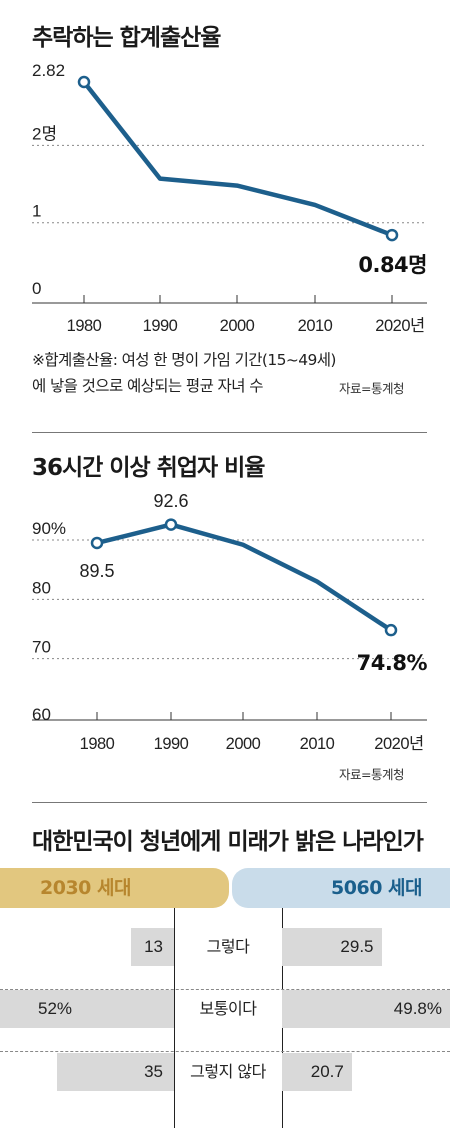 The image size is (450, 1128). What do you see at coordinates (41, 647) in the screenshot?
I see `y-tick-label: 70` at bounding box center [41, 647].